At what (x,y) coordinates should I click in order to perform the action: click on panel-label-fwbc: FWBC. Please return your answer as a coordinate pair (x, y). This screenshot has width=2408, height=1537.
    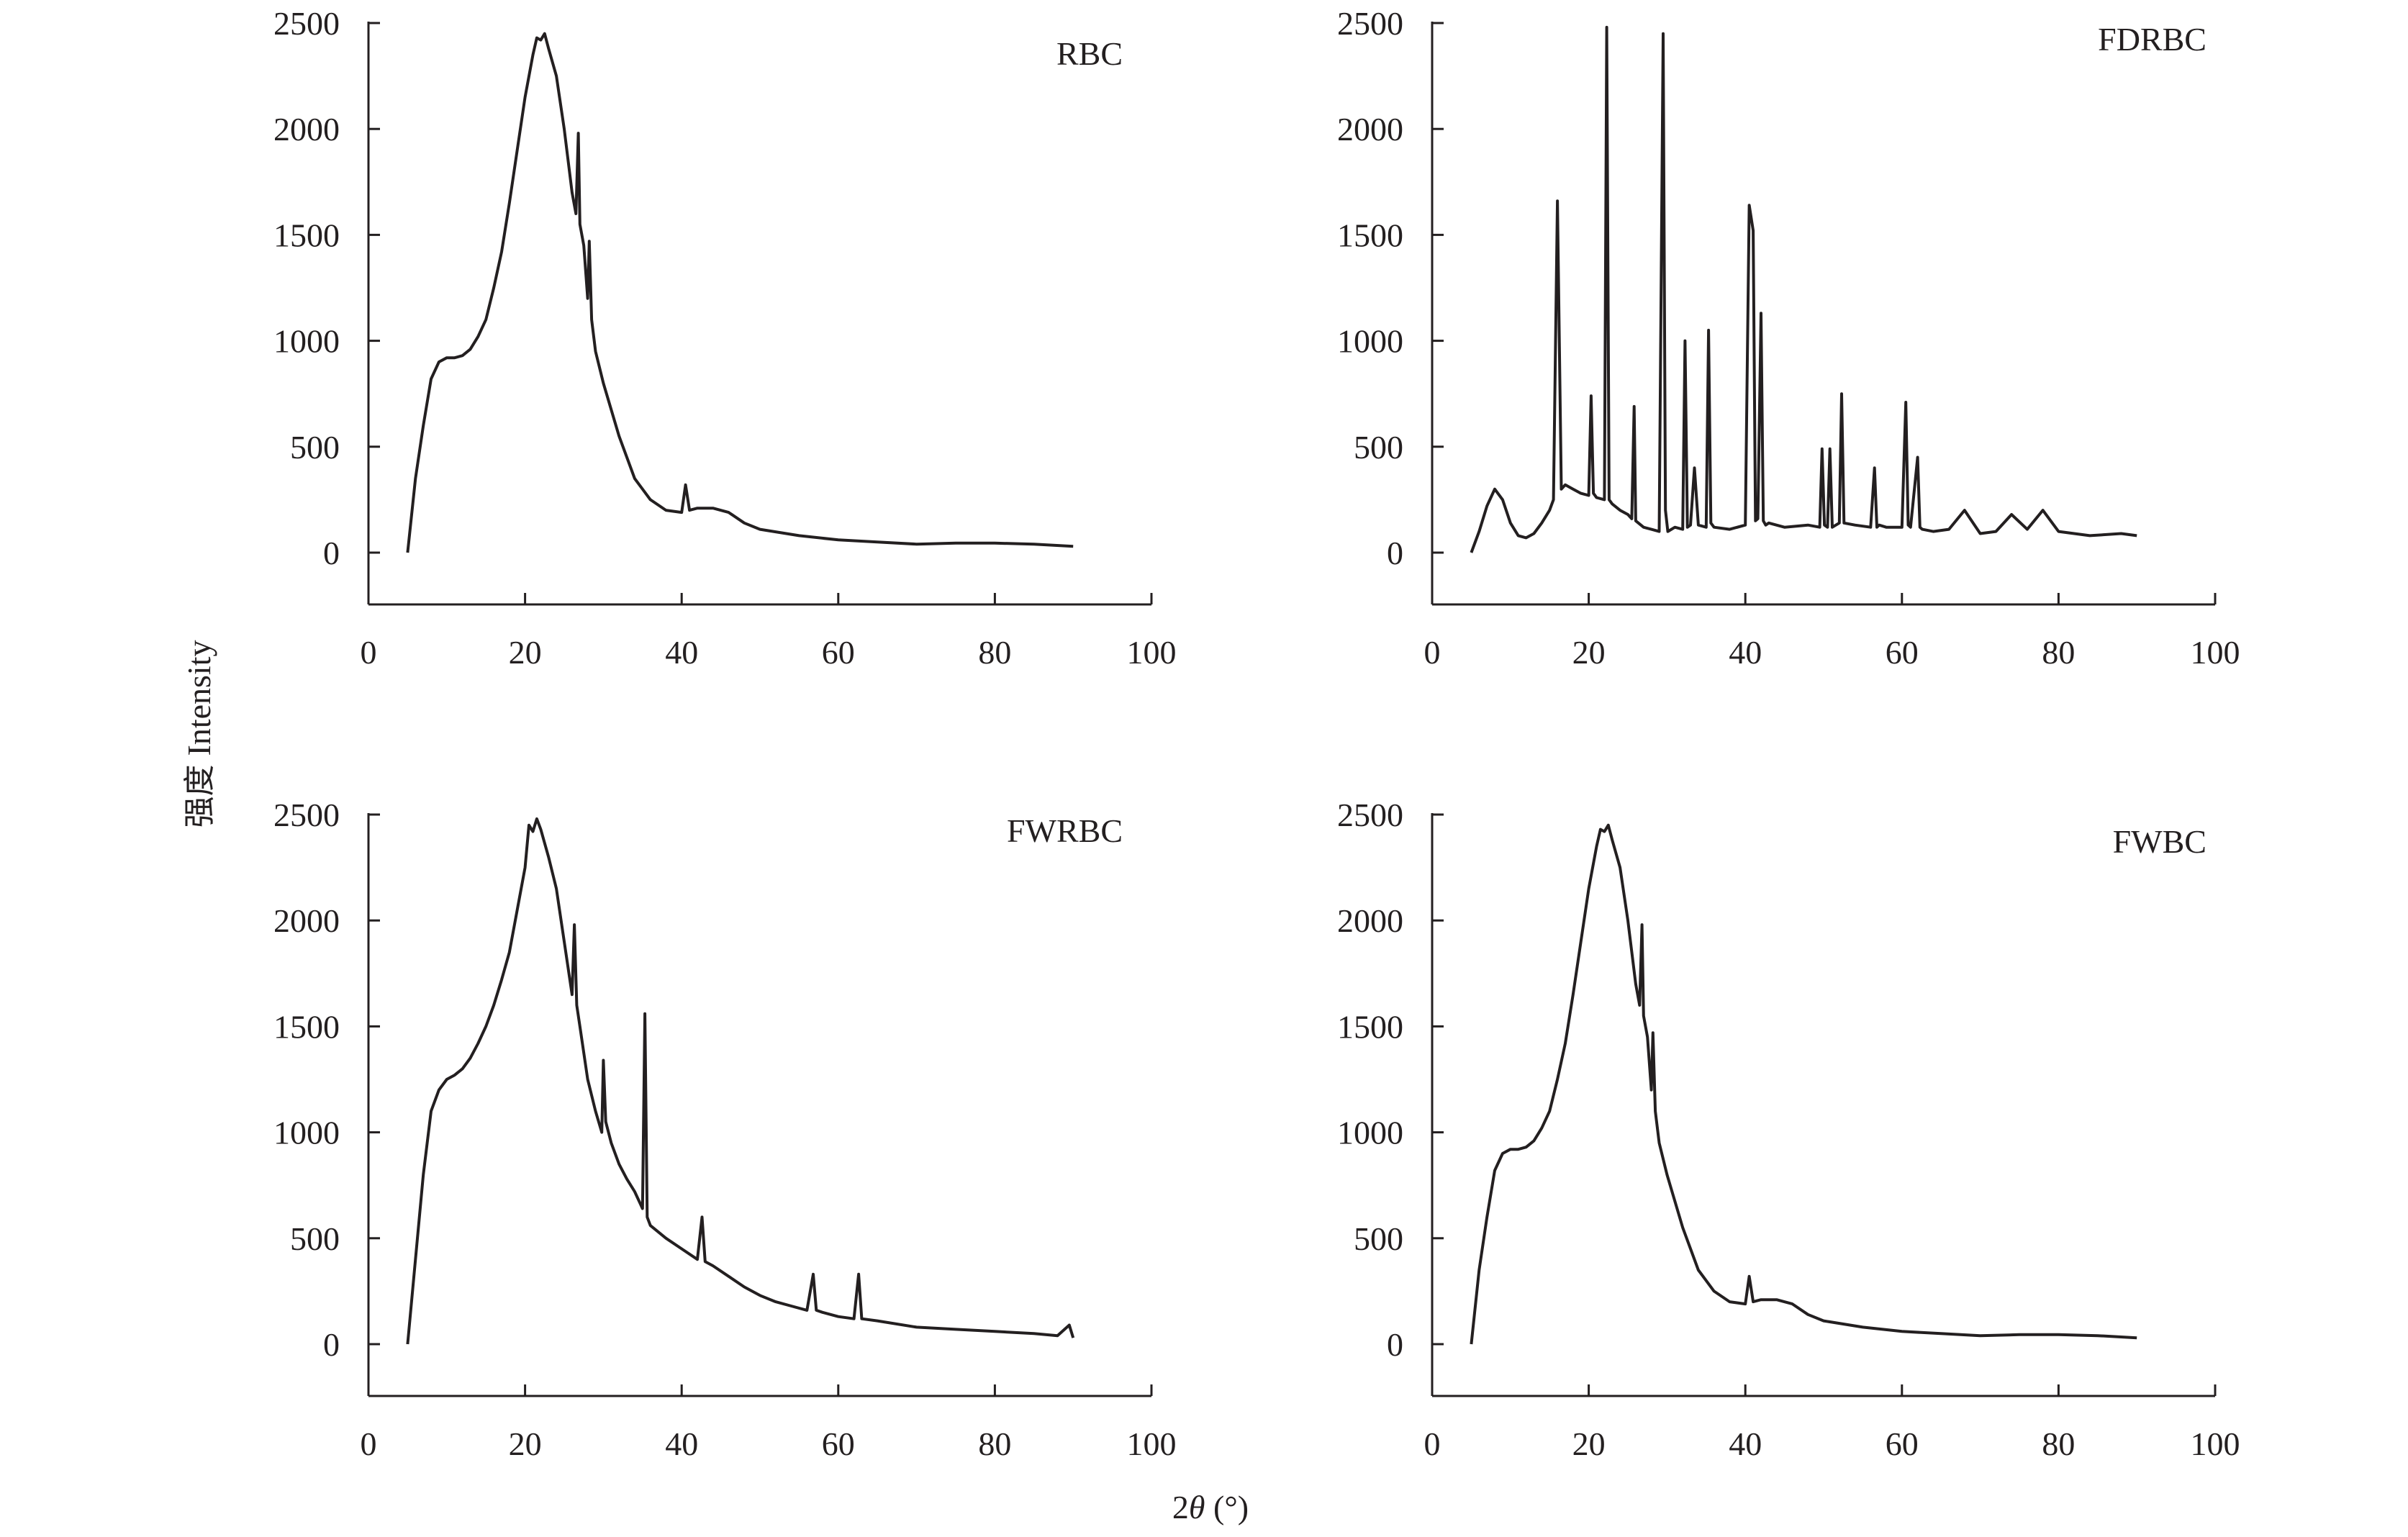
    Looking at the image, I should click on (2159, 841).